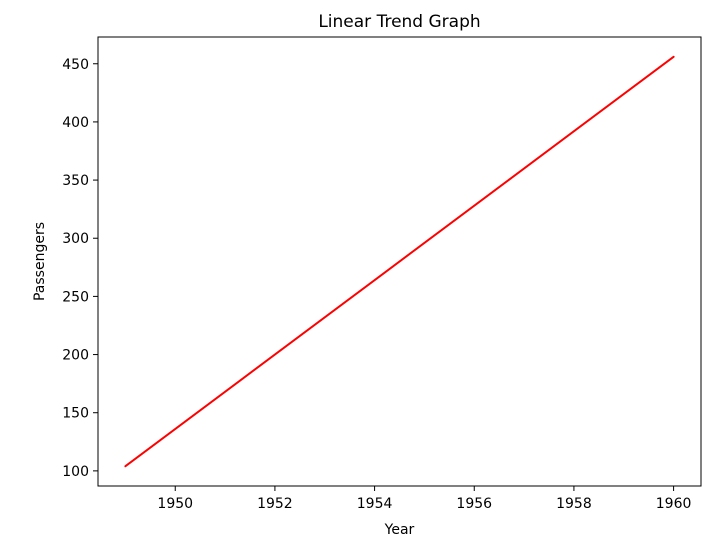 Image resolution: width=712 pixels, height=559 pixels. What do you see at coordinates (574, 504) in the screenshot?
I see `x-tick-label: 1958` at bounding box center [574, 504].